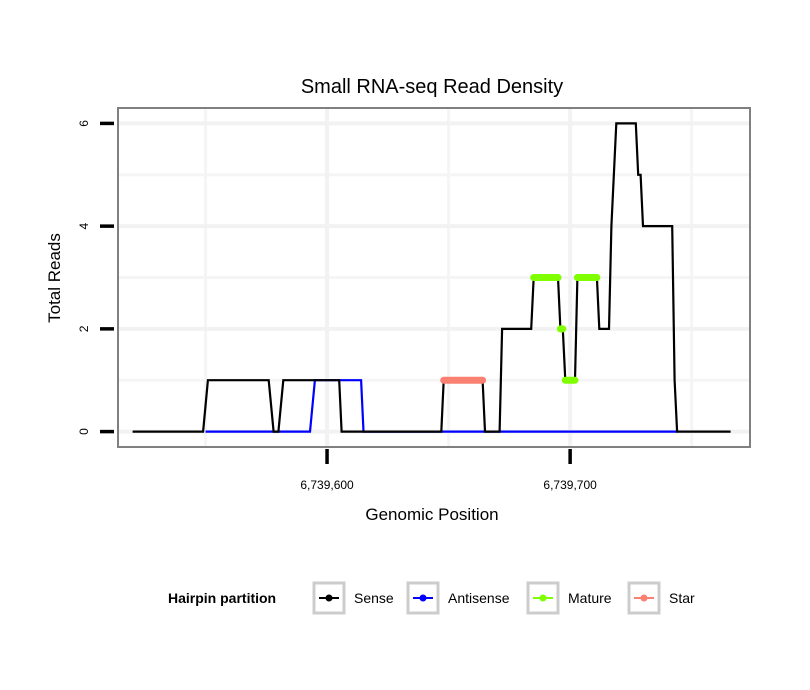  I want to click on legend-label-star: Star, so click(682, 598).